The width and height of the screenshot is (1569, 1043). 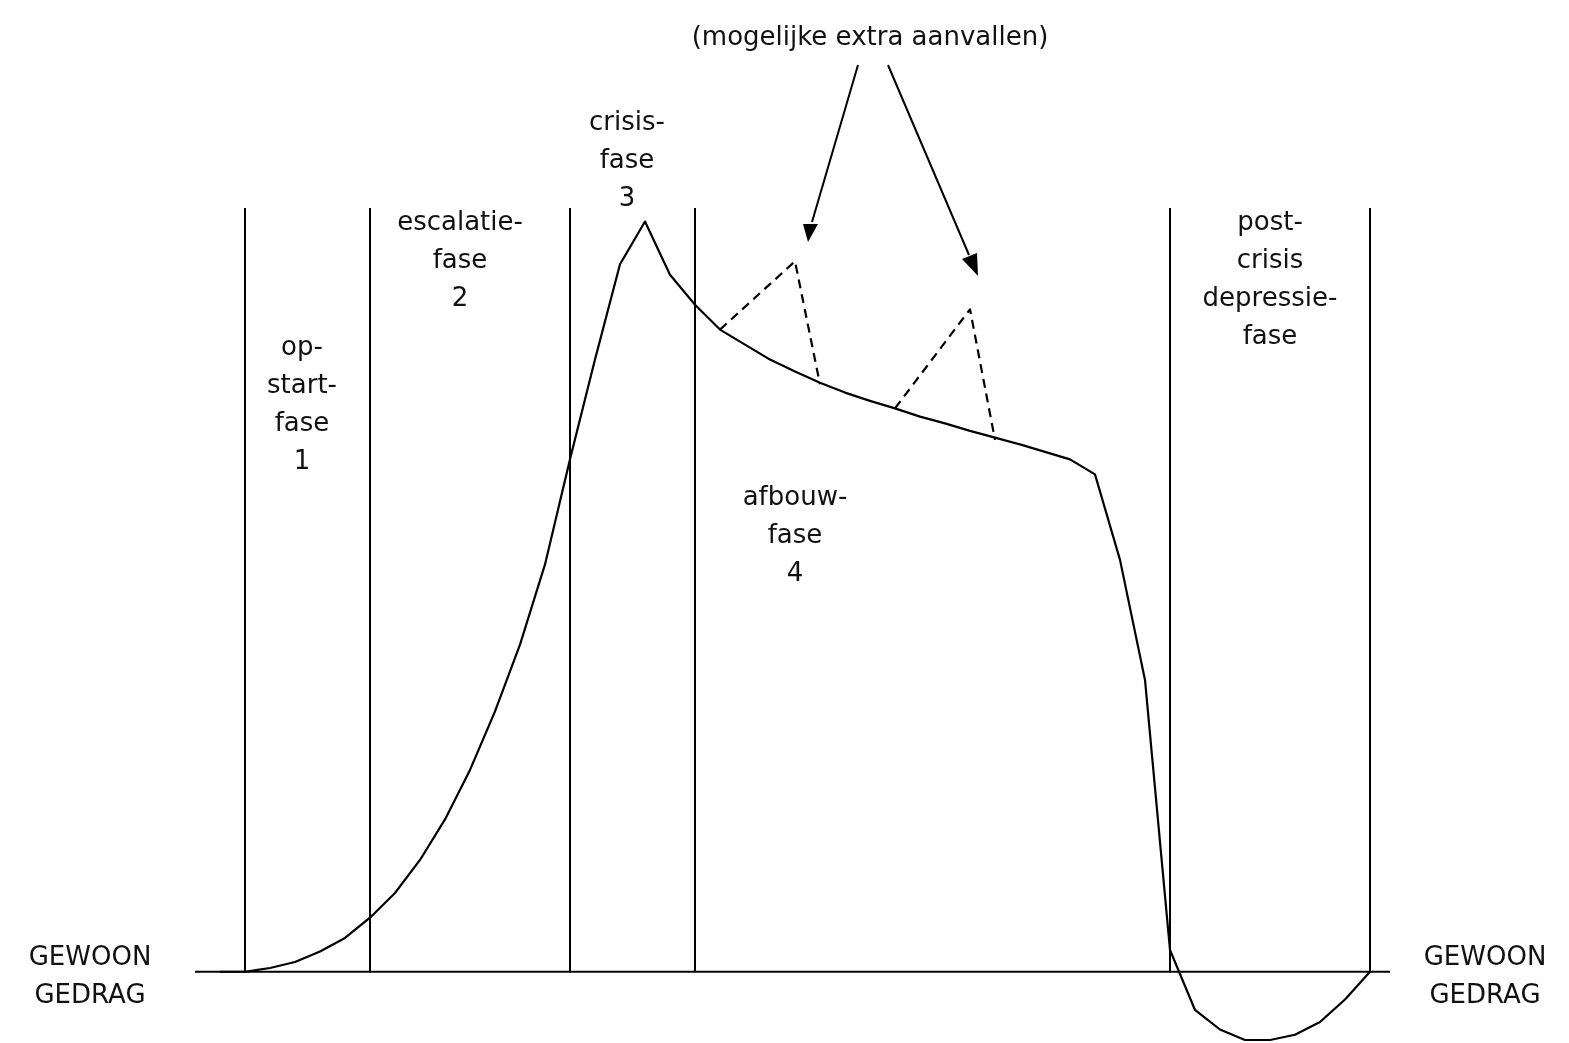 What do you see at coordinates (627, 159) in the screenshot?
I see `text: crisis- fase 3` at bounding box center [627, 159].